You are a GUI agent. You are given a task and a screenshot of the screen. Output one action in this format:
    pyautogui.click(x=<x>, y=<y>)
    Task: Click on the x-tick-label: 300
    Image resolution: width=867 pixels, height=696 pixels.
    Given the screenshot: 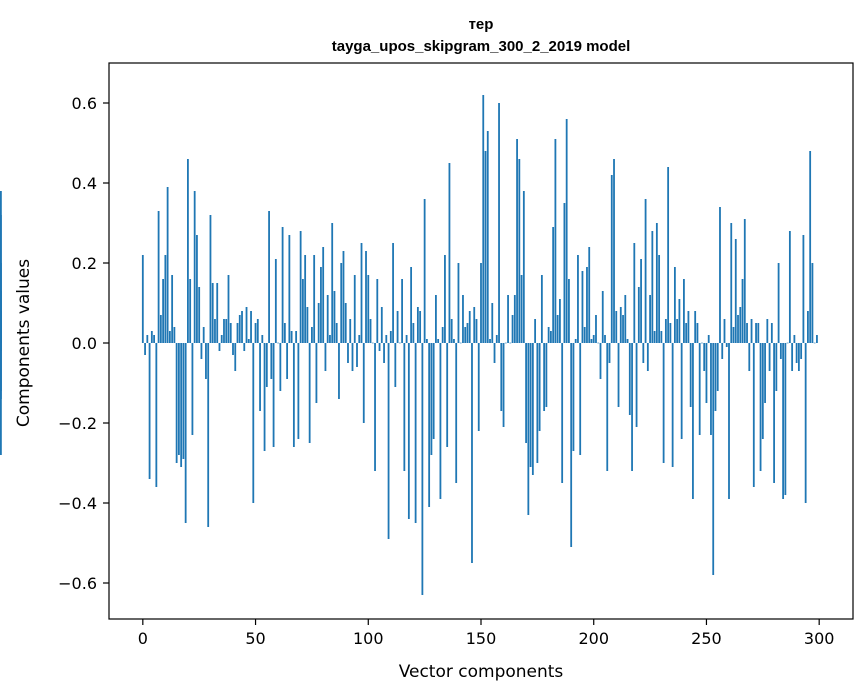 What is the action you would take?
    pyautogui.click(x=819, y=638)
    